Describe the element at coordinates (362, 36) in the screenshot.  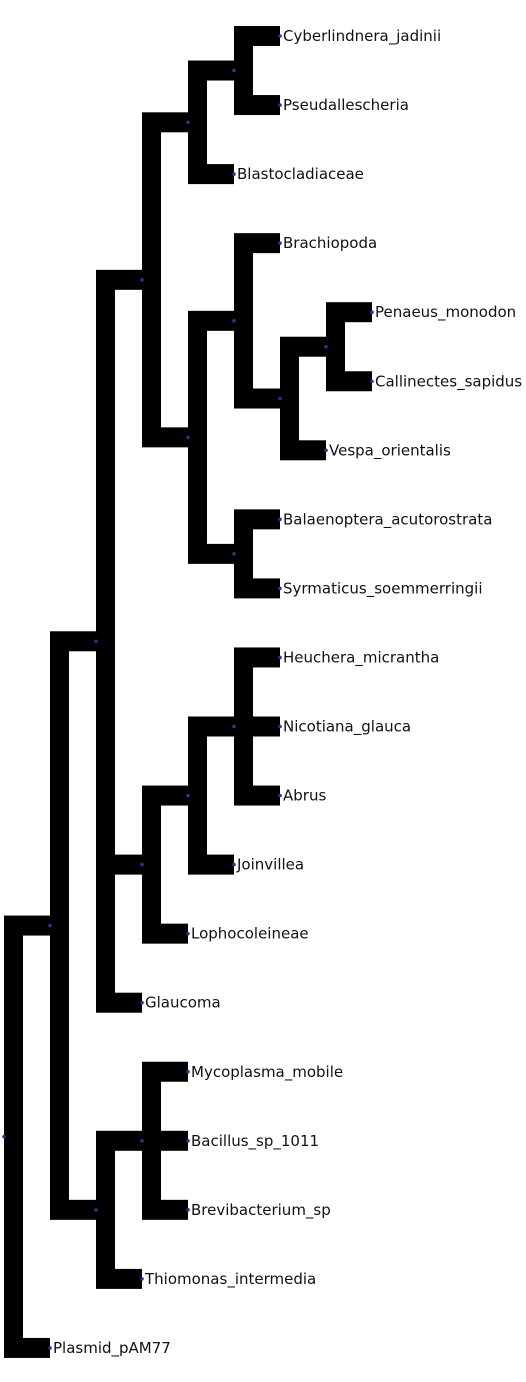
I see `leaf-label: Cyberlindnera_jadinii` at that location.